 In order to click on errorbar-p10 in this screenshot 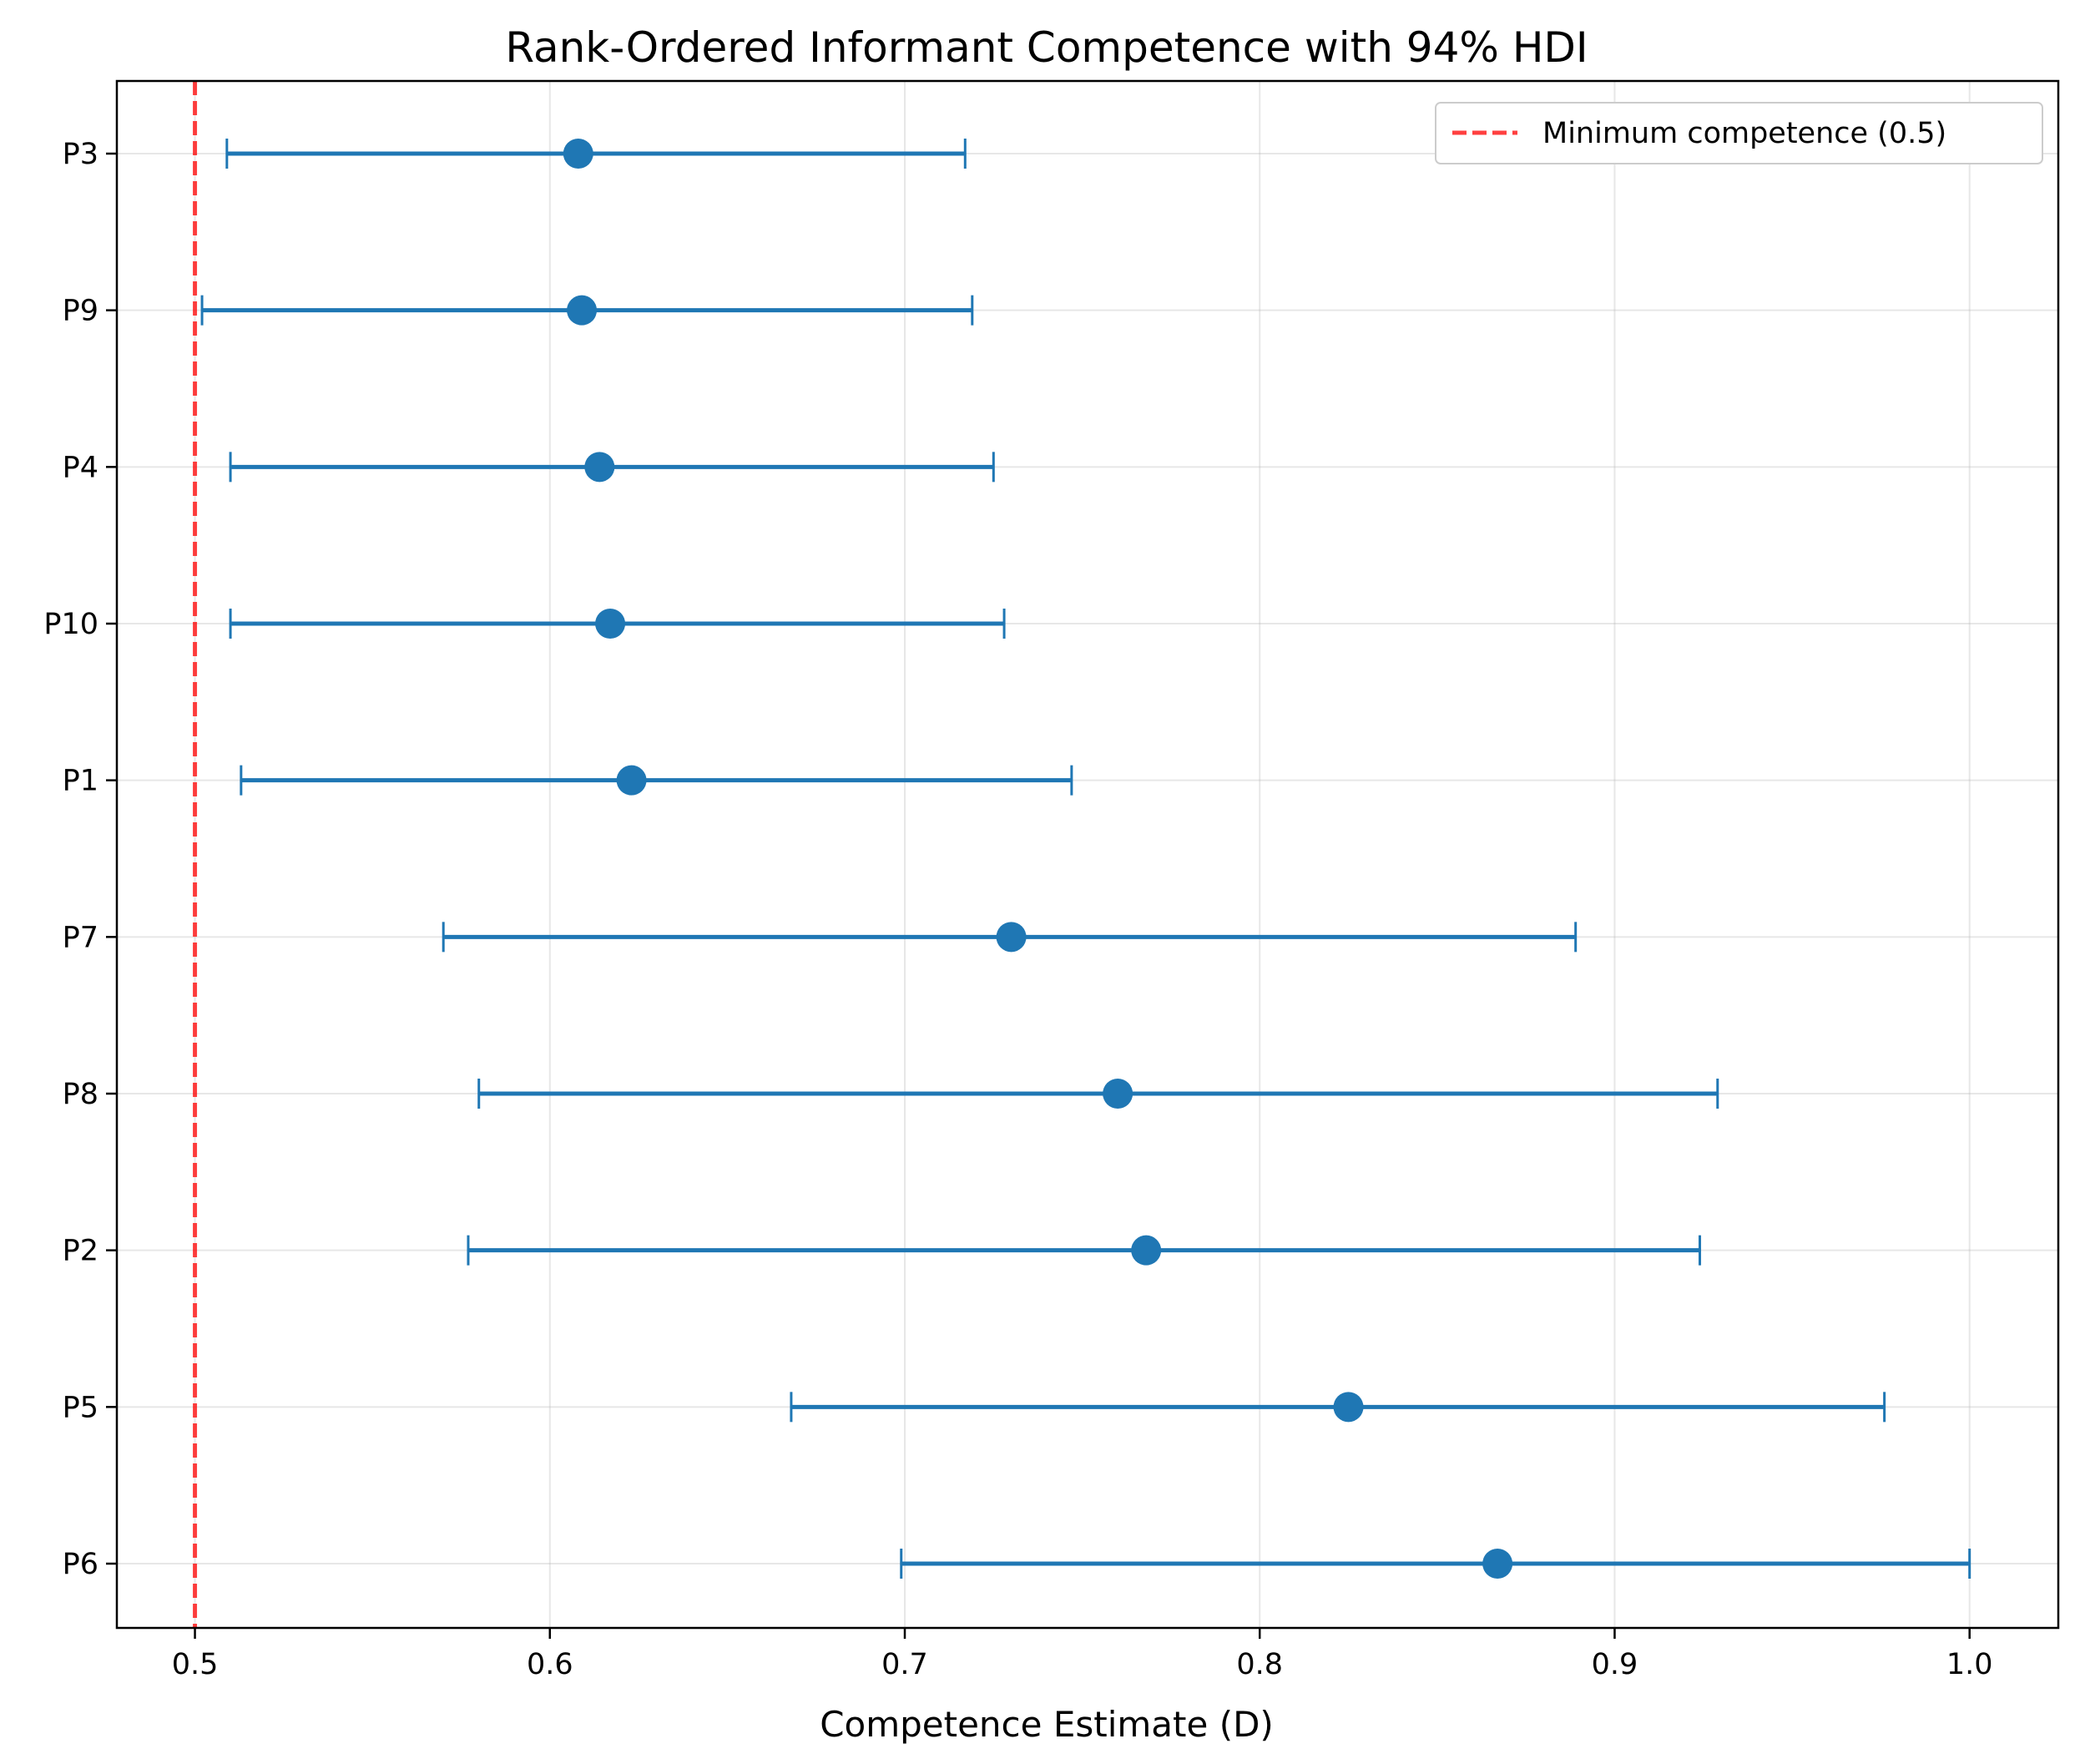, I will do `click(617, 624)`.